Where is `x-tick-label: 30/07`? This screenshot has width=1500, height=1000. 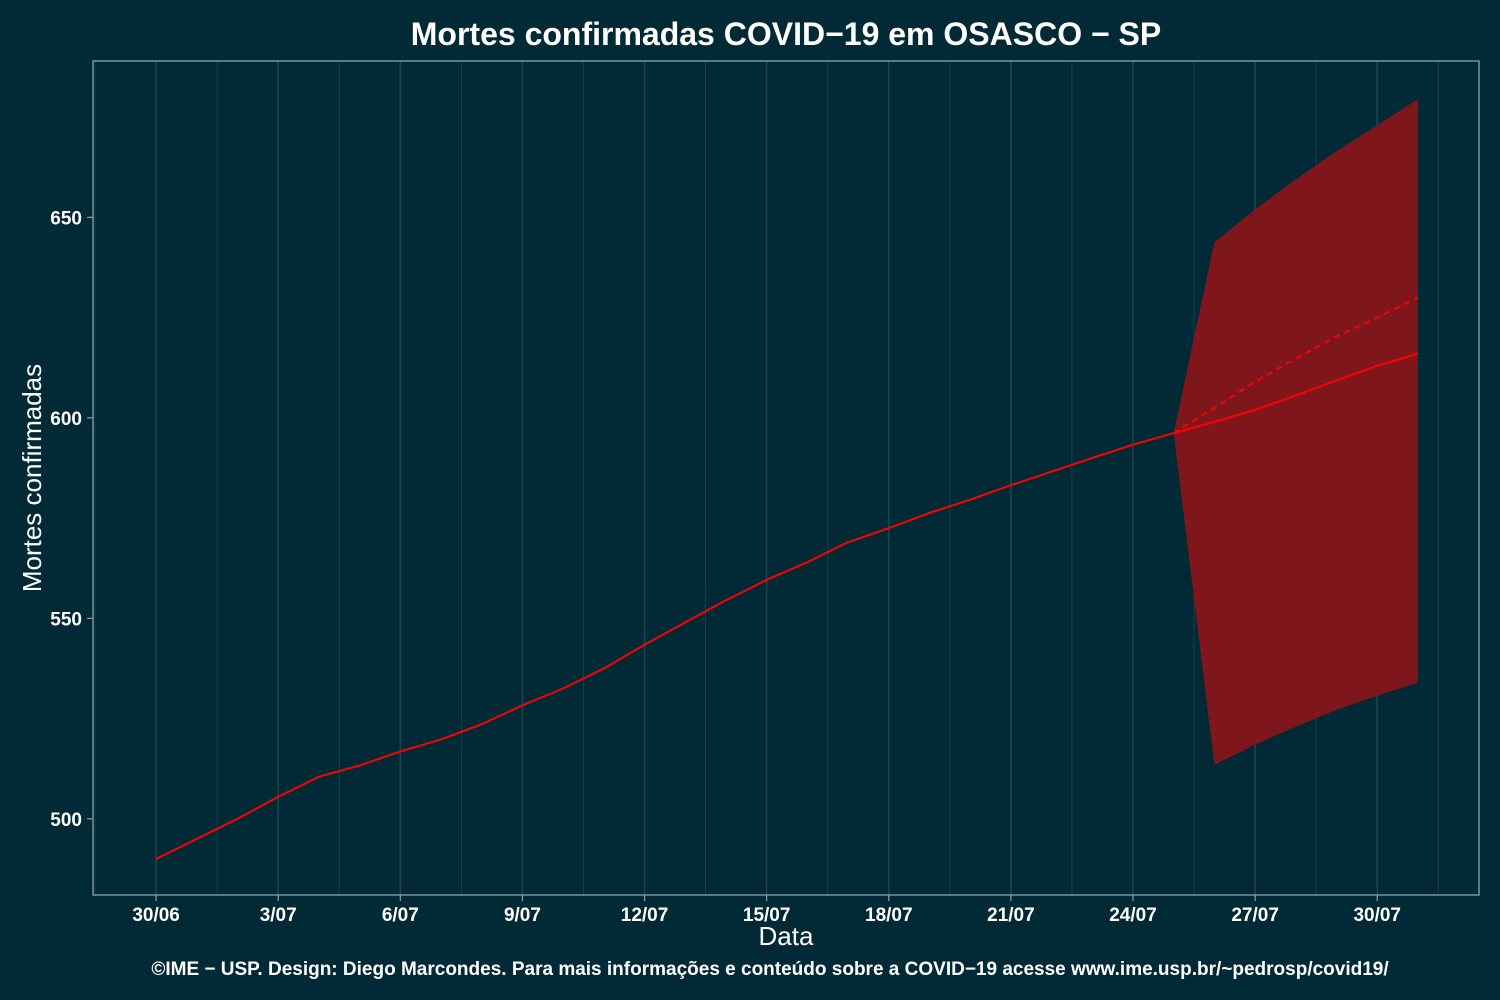
x-tick-label: 30/07 is located at coordinates (1377, 915).